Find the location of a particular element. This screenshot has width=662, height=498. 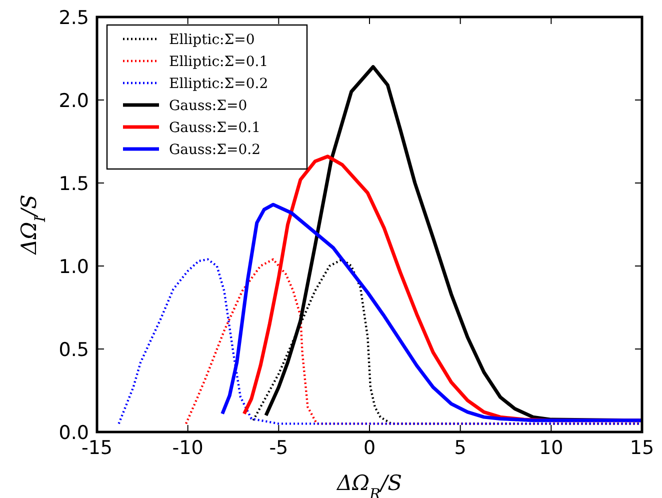

y-tick-label: 2.5 is located at coordinates (73, 18).